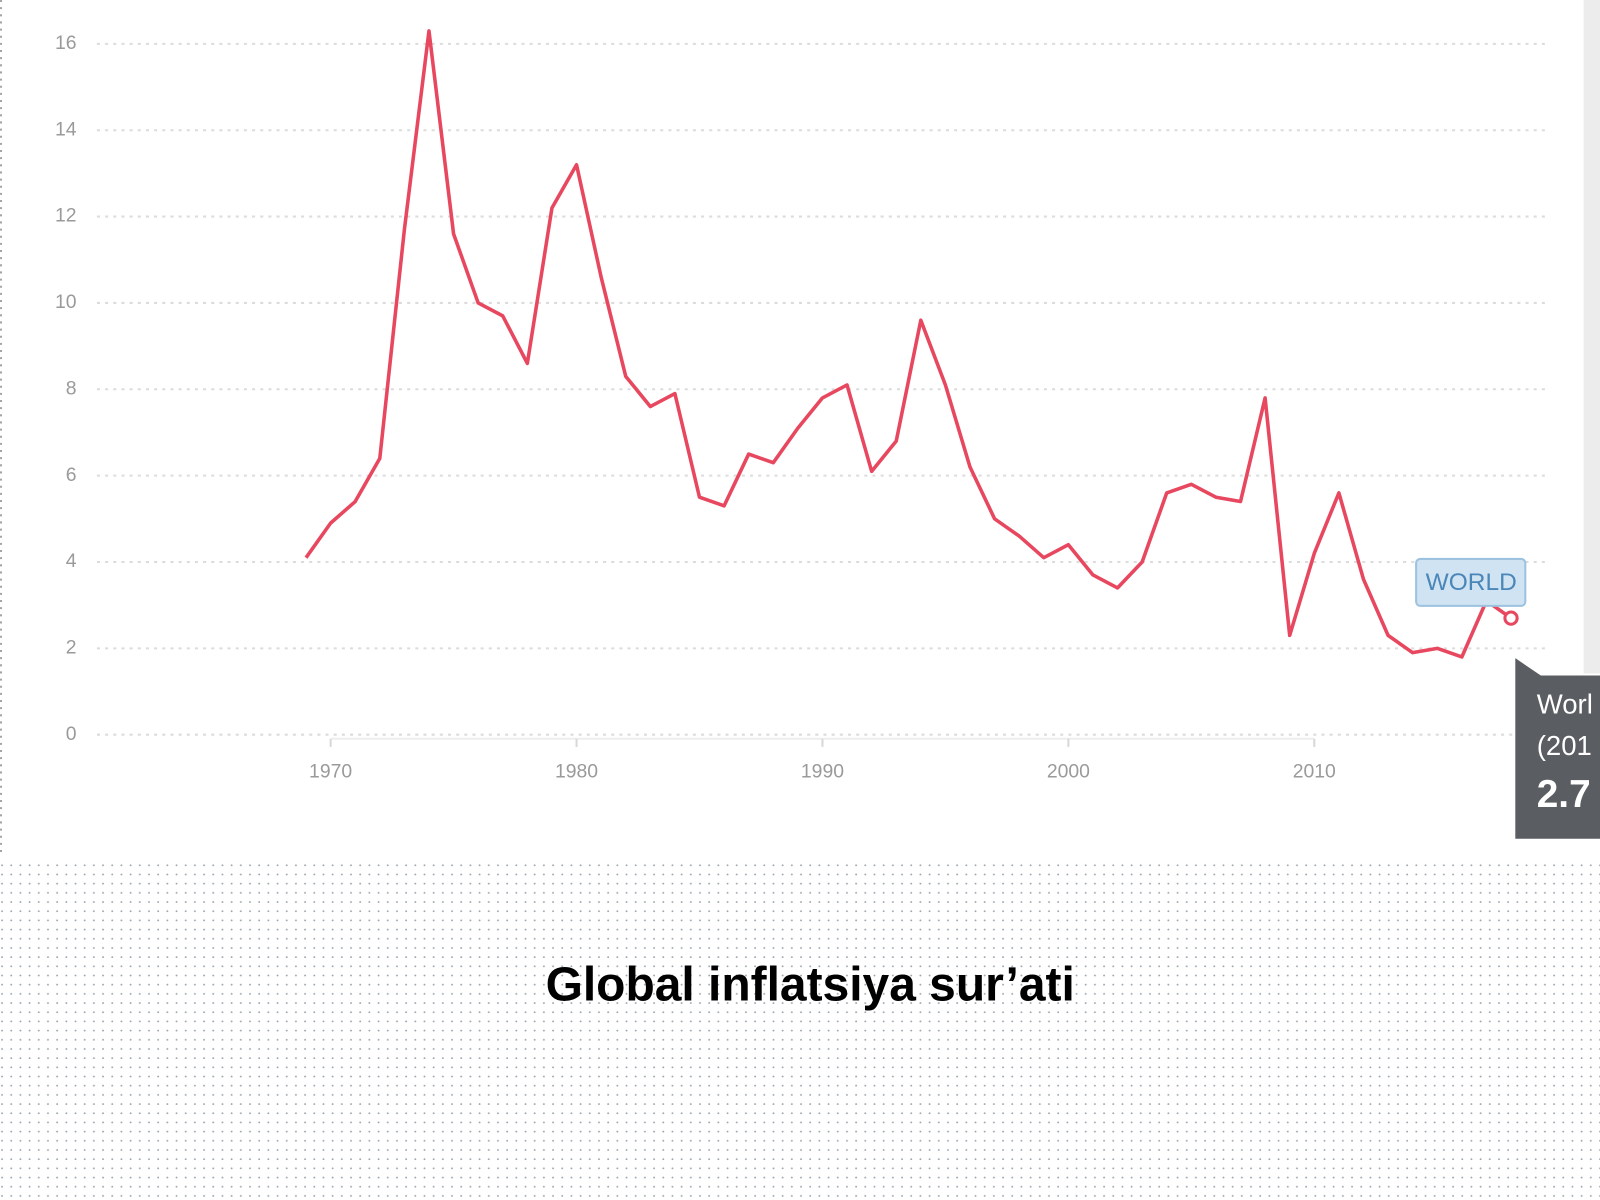  Describe the element at coordinates (1314, 772) in the screenshot. I see `x-tick-label: 2010` at that location.